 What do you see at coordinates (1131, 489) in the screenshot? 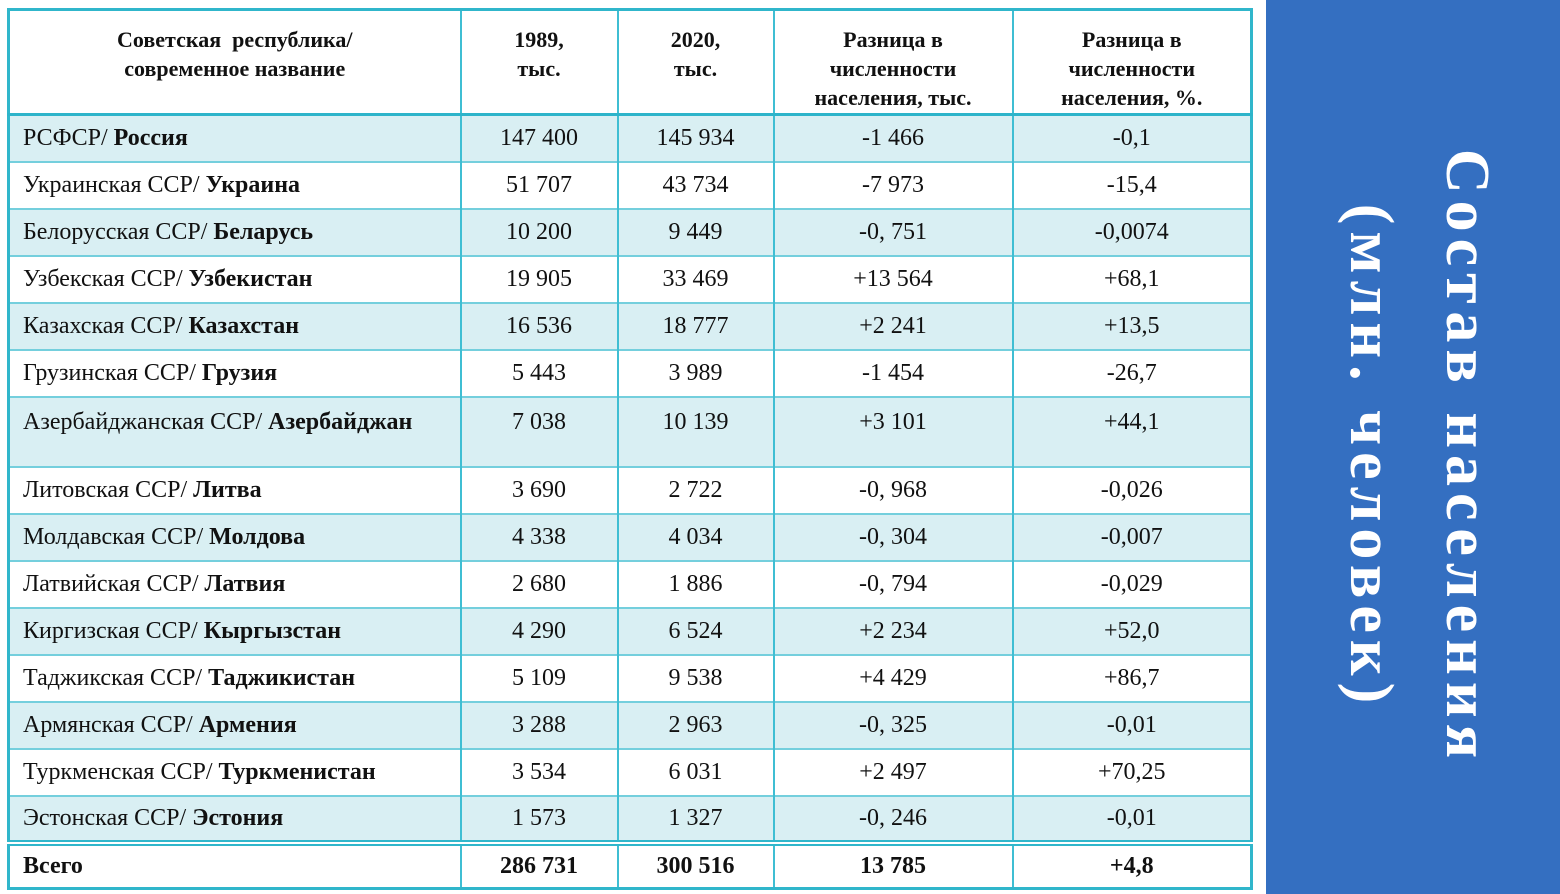
I see `cell-diff-pct: -0,026` at bounding box center [1131, 489].